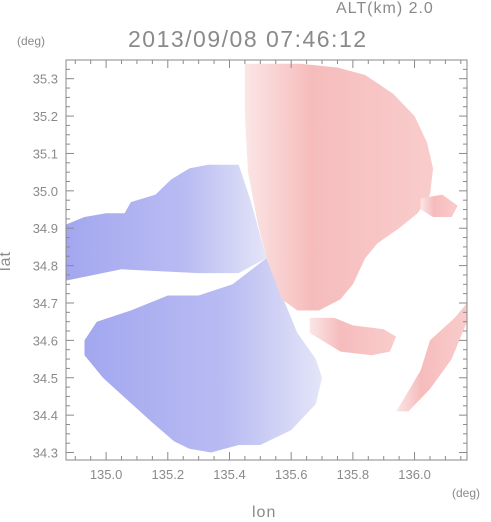 The height and width of the screenshot is (522, 491). Describe the element at coordinates (353, 336) in the screenshot. I see `southeast-red-band` at that location.